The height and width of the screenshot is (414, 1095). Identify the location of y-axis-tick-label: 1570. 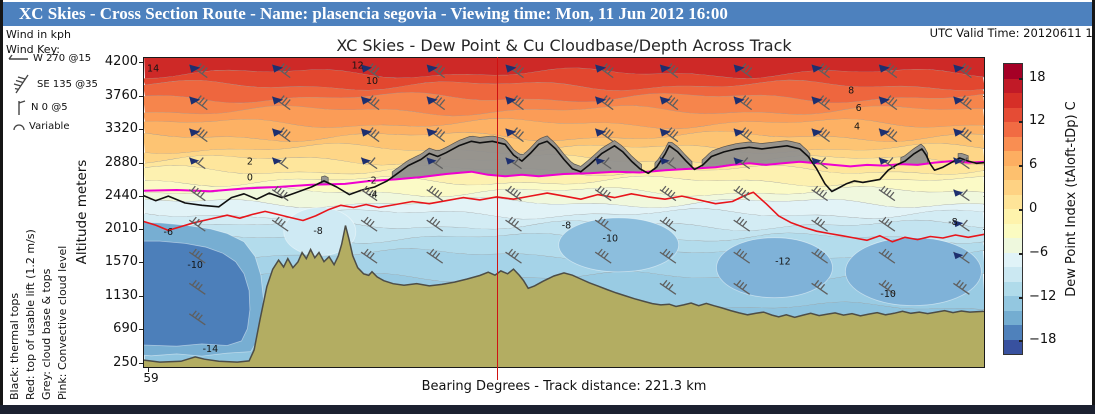
(121, 262).